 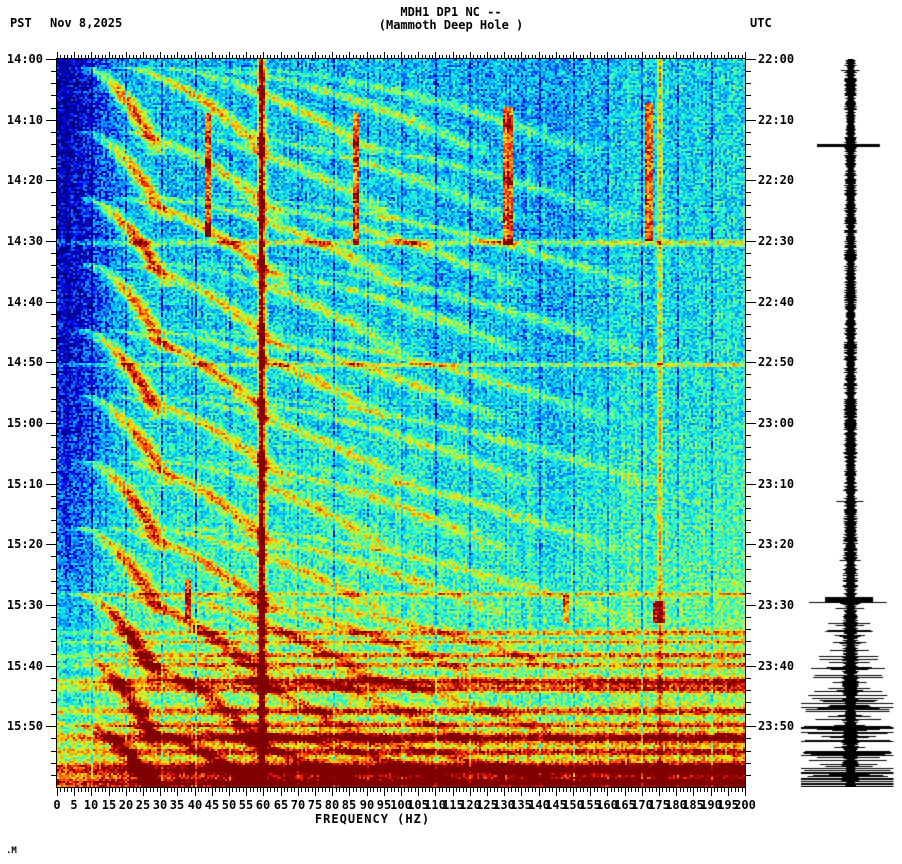 I want to click on y-axis-right-label: 22:00, so click(x=776, y=59).